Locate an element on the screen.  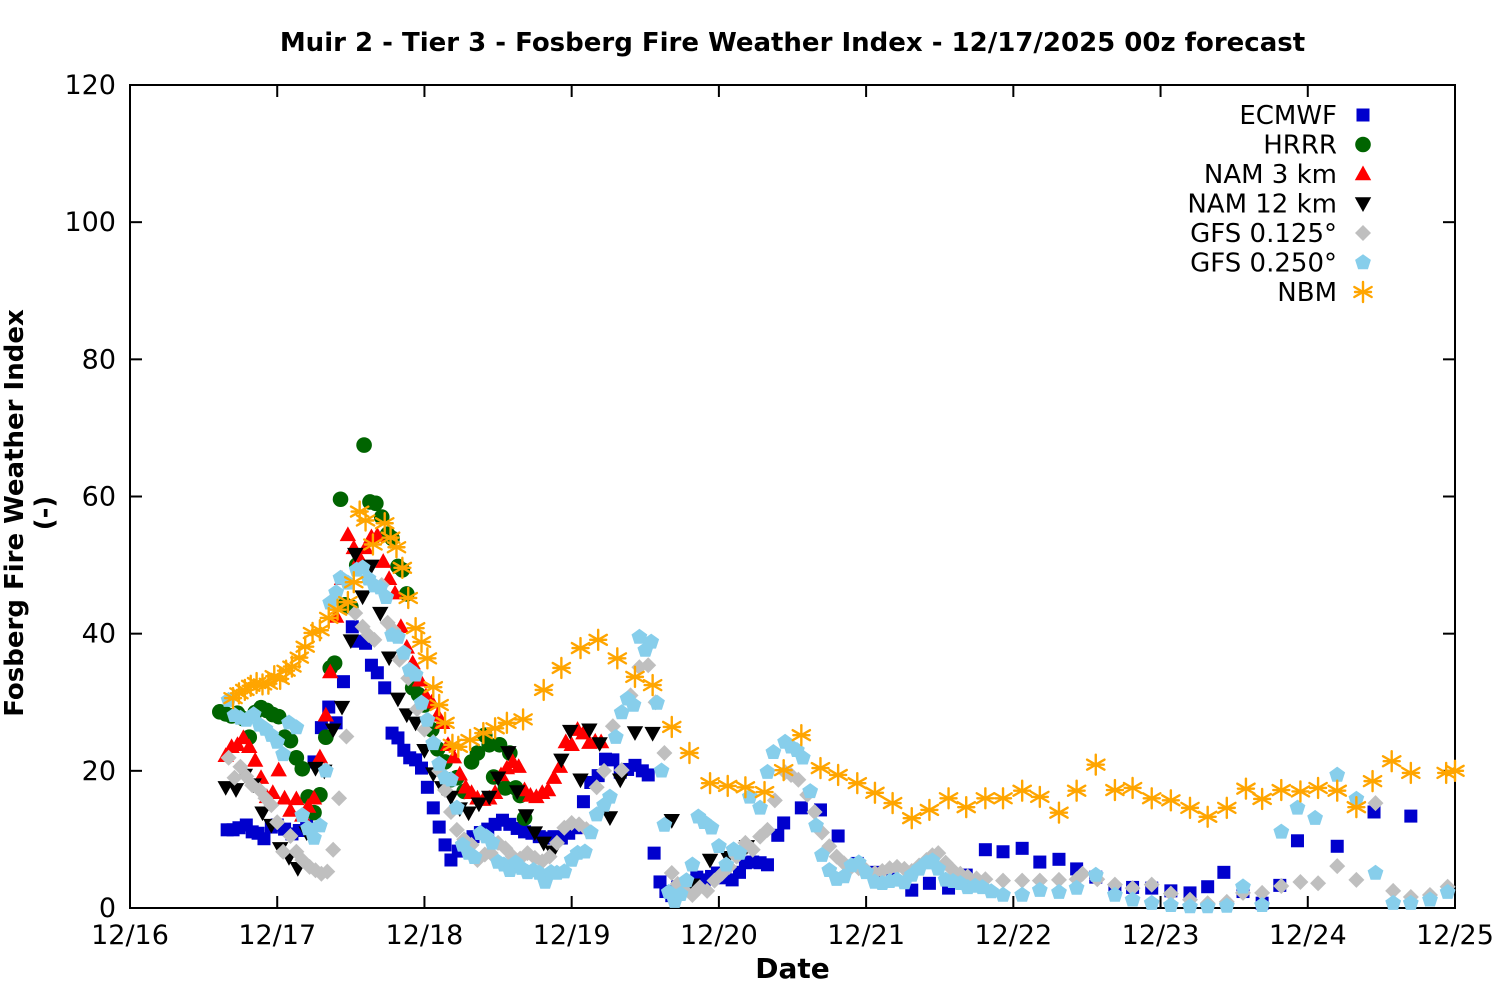
legend-item-gfs-0-250-: GFS 0.250° is located at coordinates (1280, 264).